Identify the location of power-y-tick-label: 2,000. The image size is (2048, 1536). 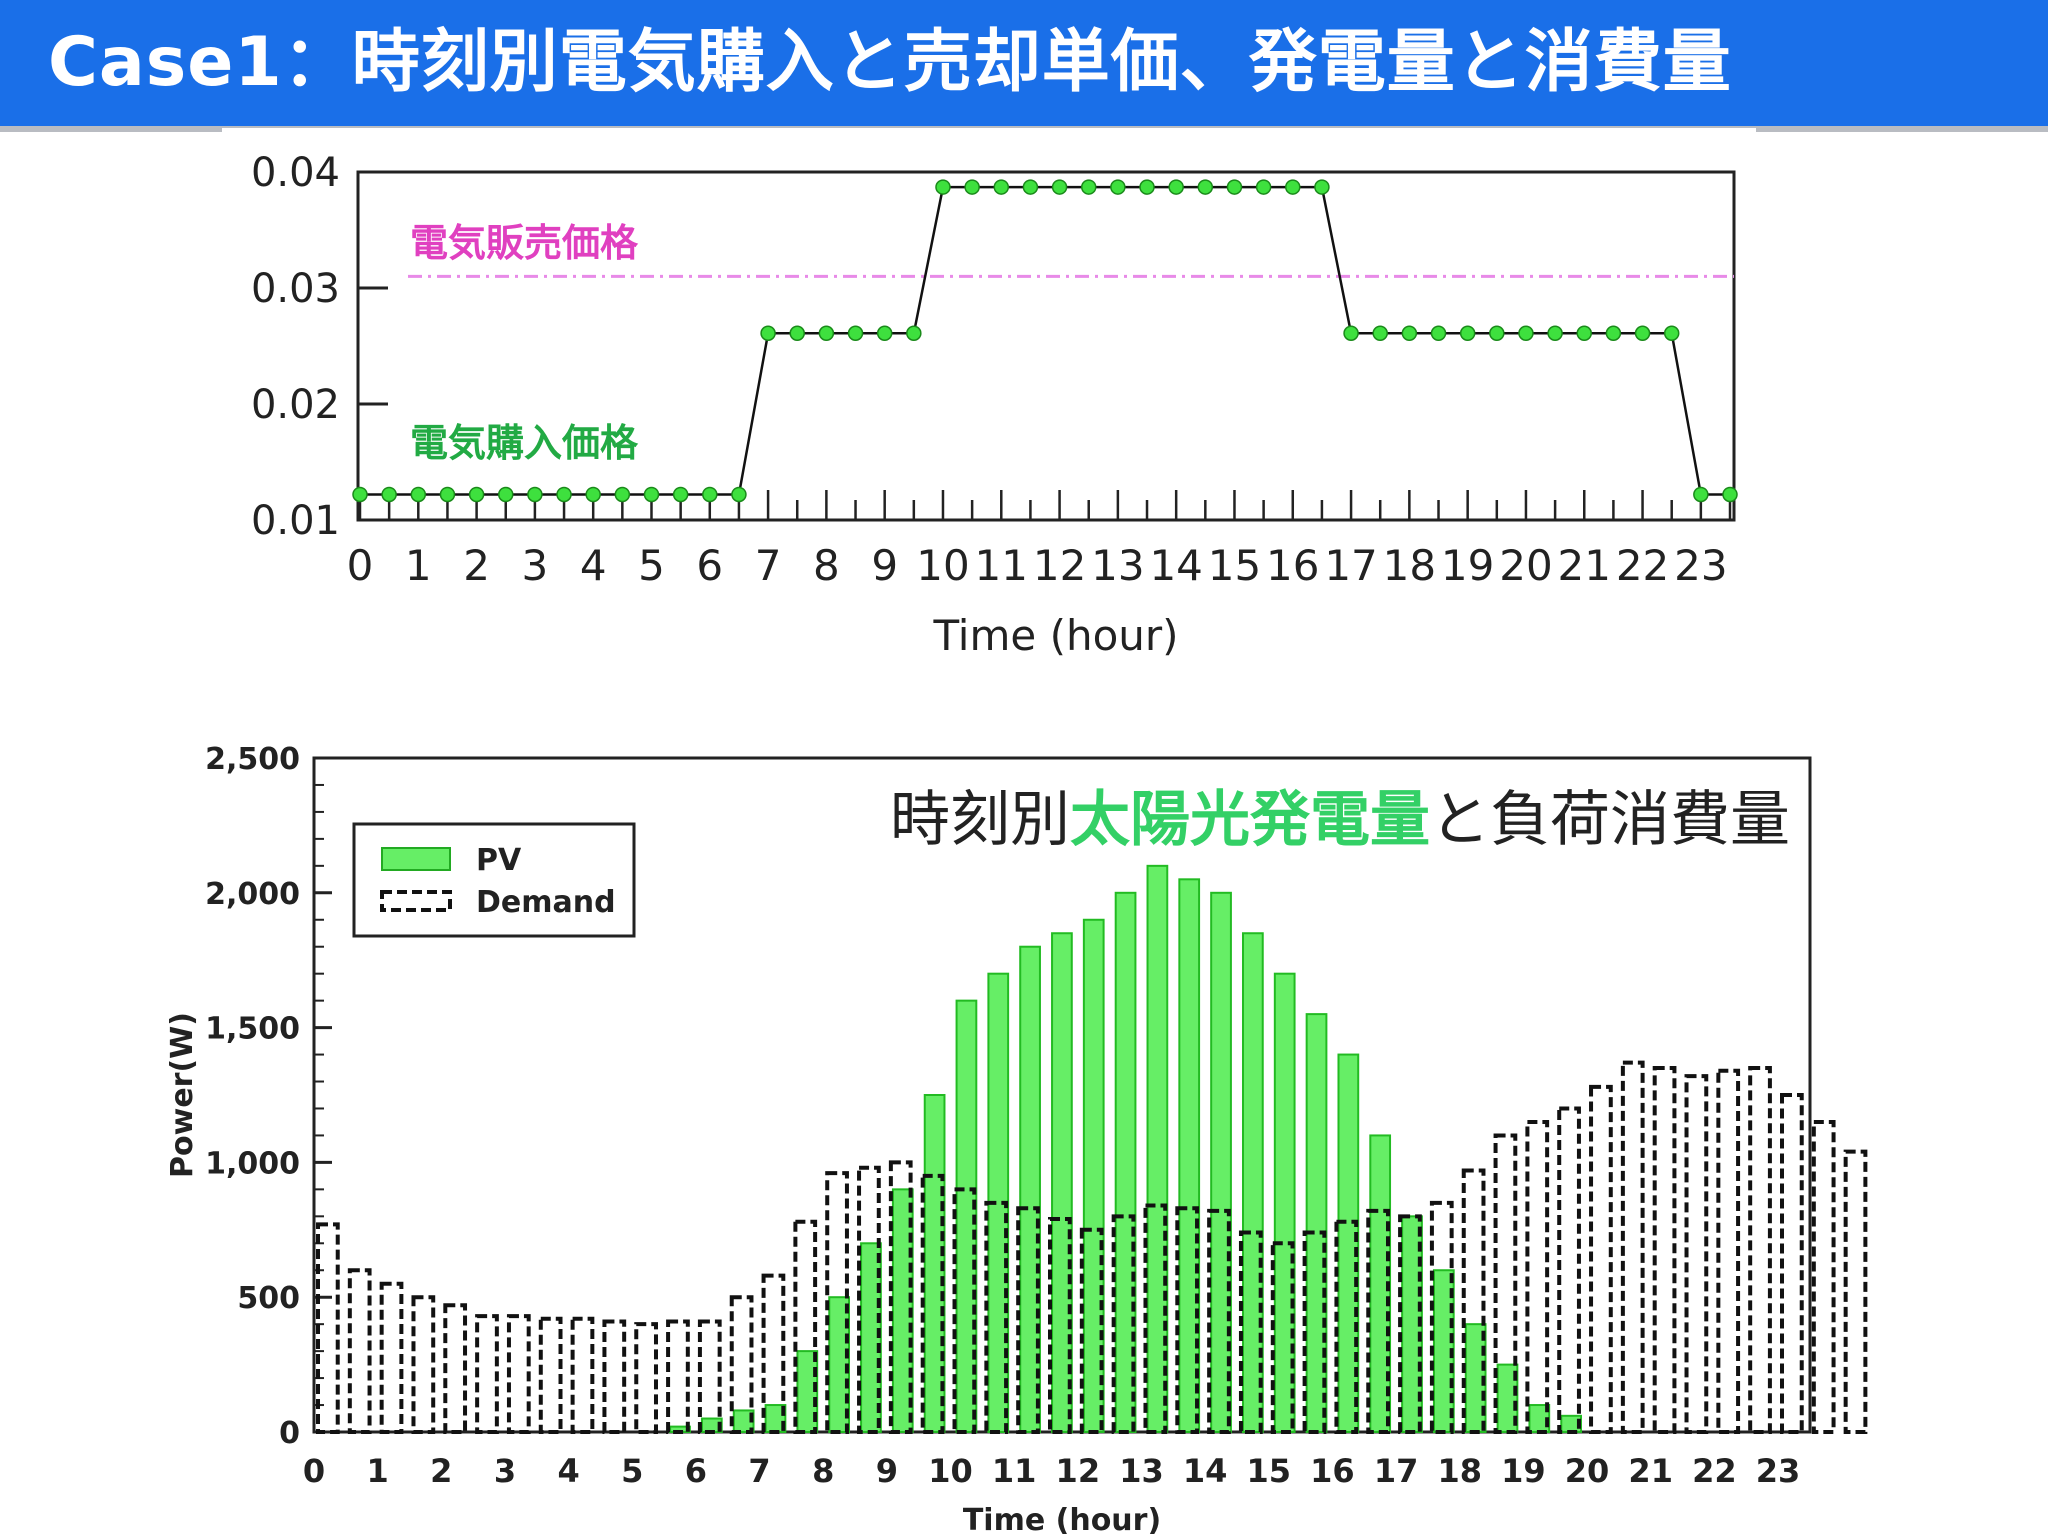
(252, 894).